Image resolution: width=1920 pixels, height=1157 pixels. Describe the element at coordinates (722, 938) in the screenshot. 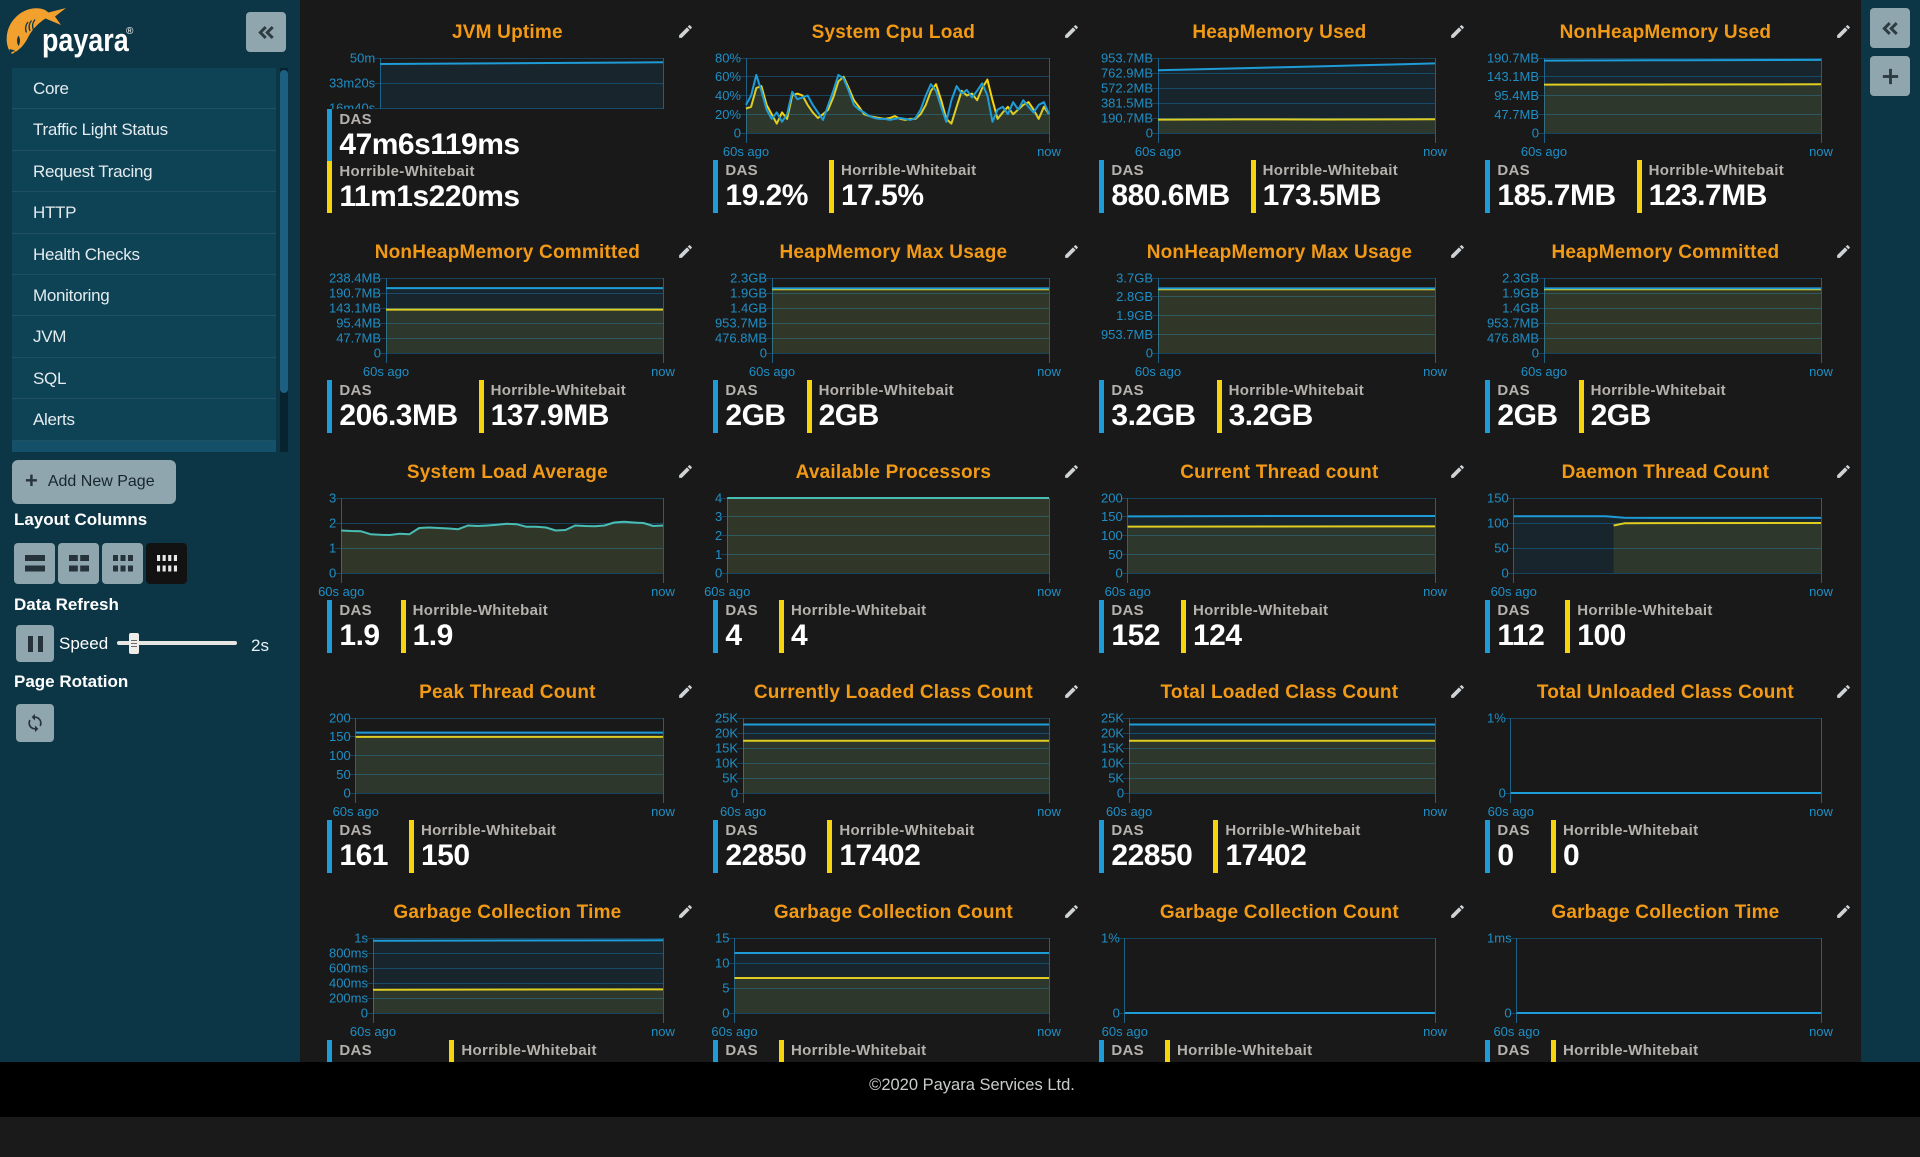

I see `svg-text: 15` at that location.